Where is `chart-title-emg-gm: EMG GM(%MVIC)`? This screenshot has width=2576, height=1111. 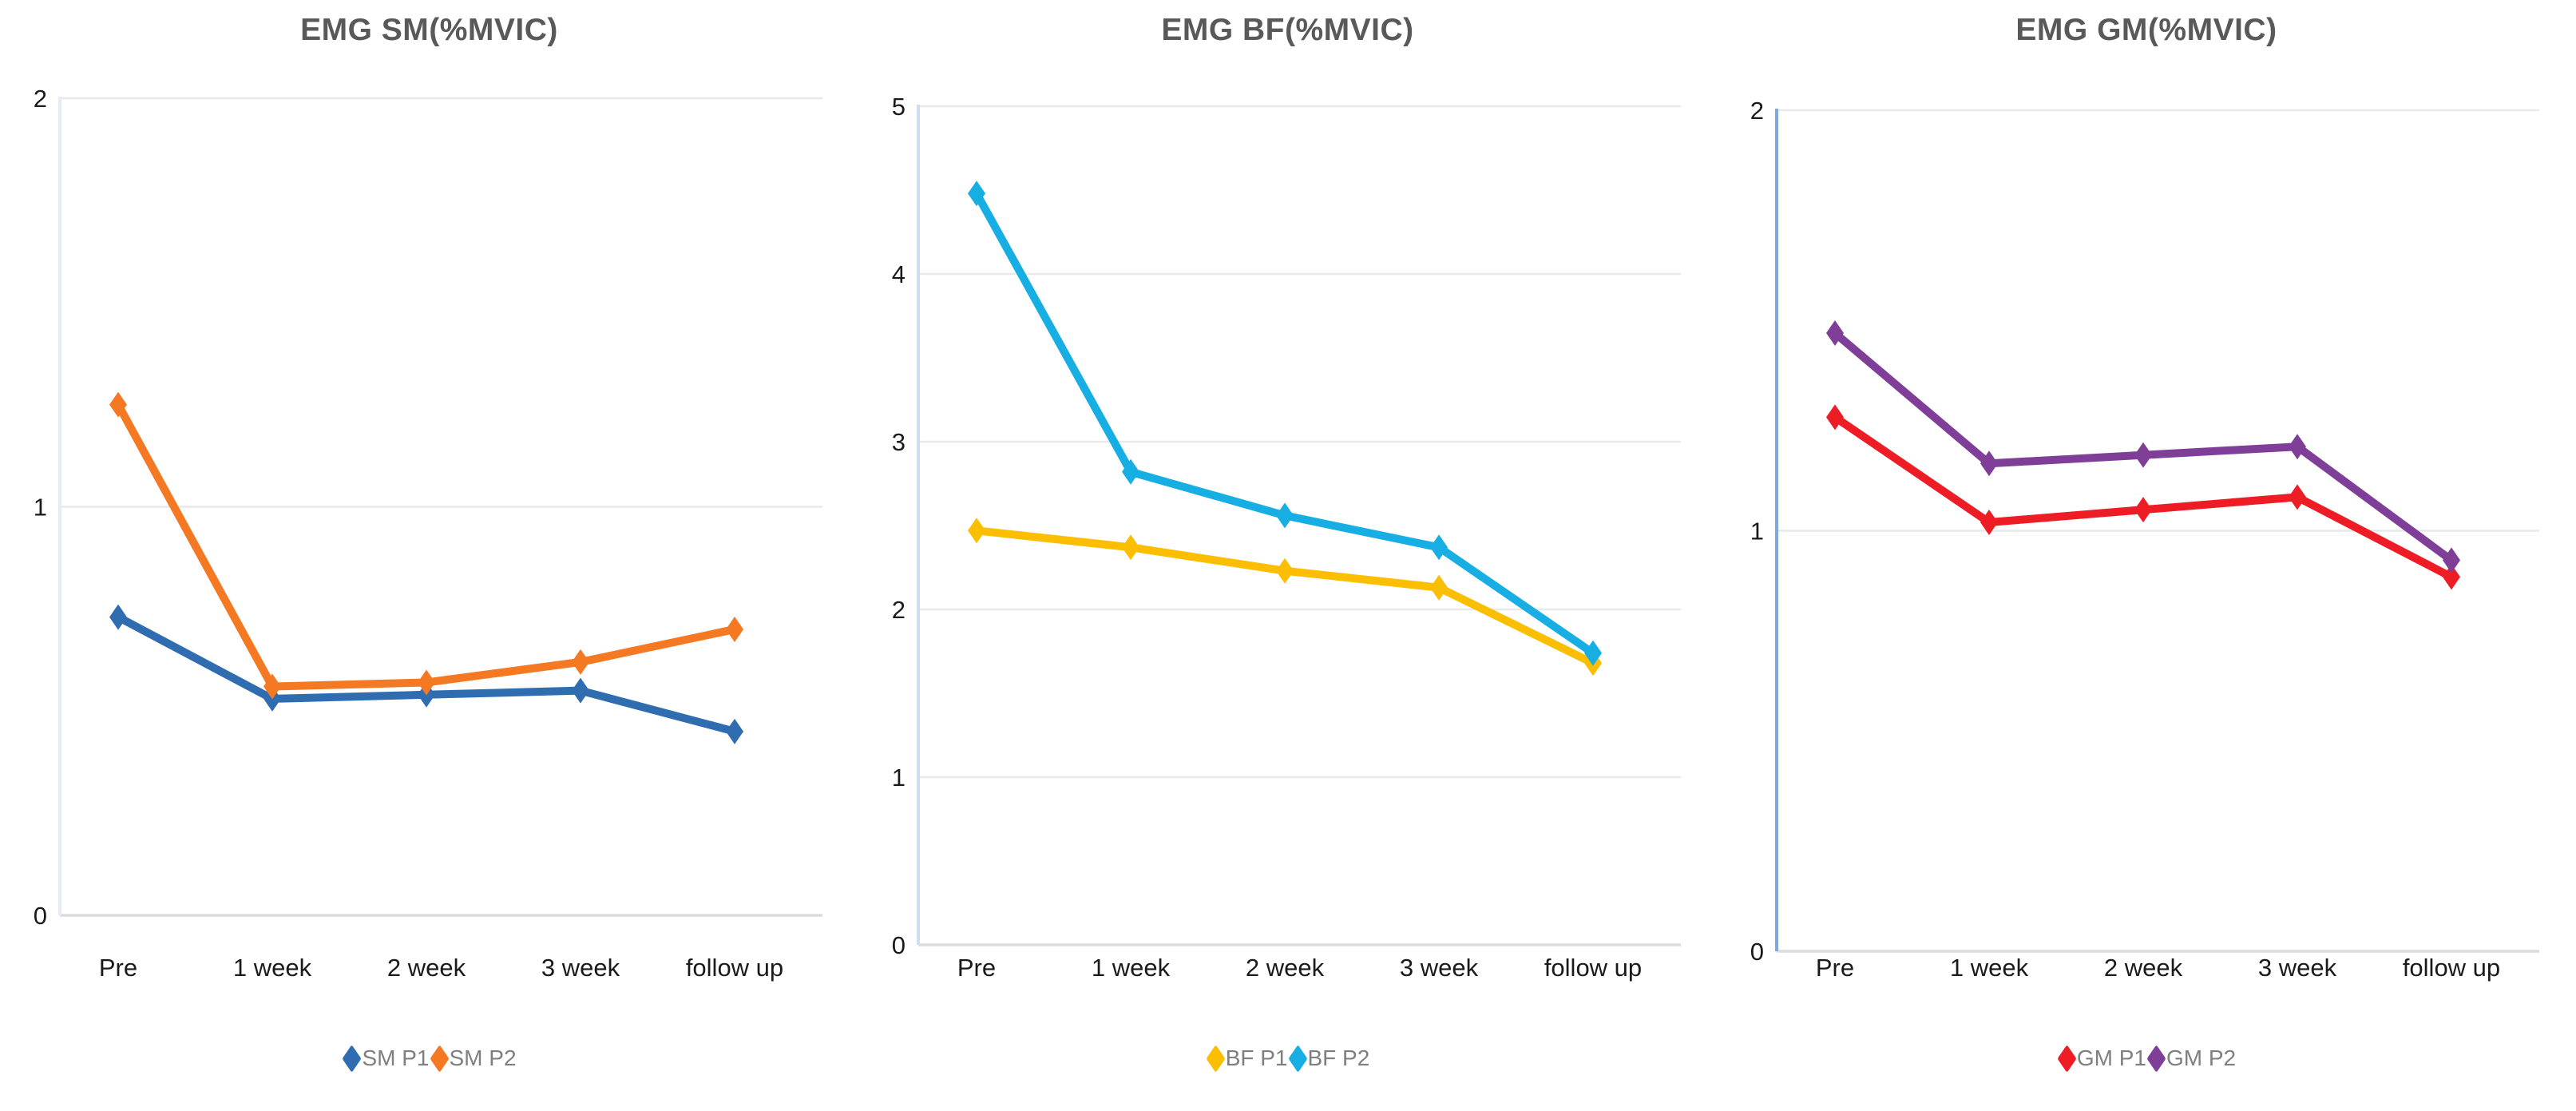 chart-title-emg-gm: EMG GM(%MVIC) is located at coordinates (2146, 30).